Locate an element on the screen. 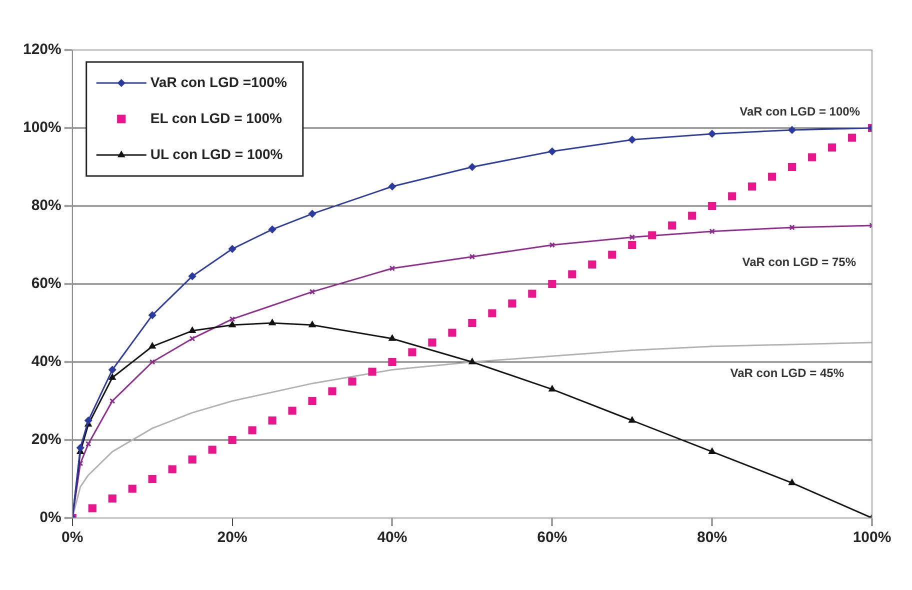 The height and width of the screenshot is (590, 912). y-tick-label: 120% is located at coordinates (42, 49).